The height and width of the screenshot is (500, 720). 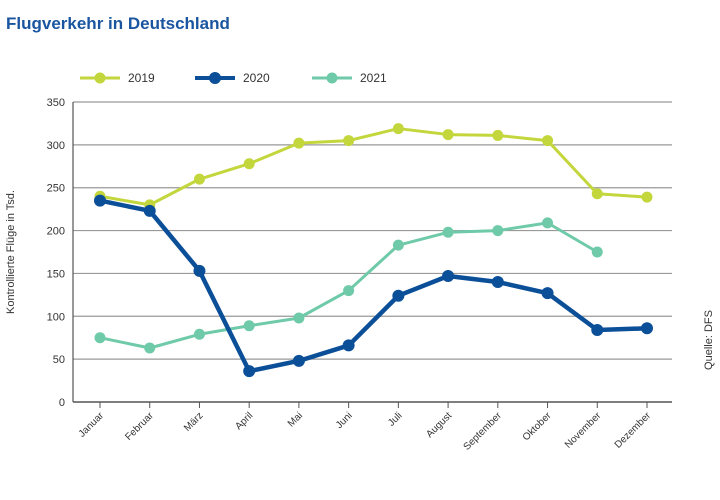 I want to click on x-tick-label: Dezember, so click(x=633, y=430).